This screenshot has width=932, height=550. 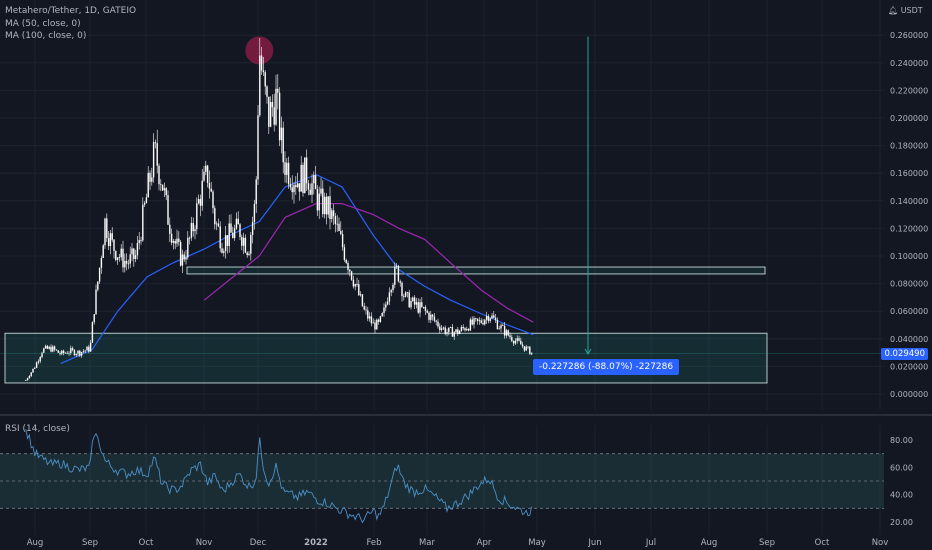 I want to click on time-tick-label: Nov, so click(x=204, y=543).